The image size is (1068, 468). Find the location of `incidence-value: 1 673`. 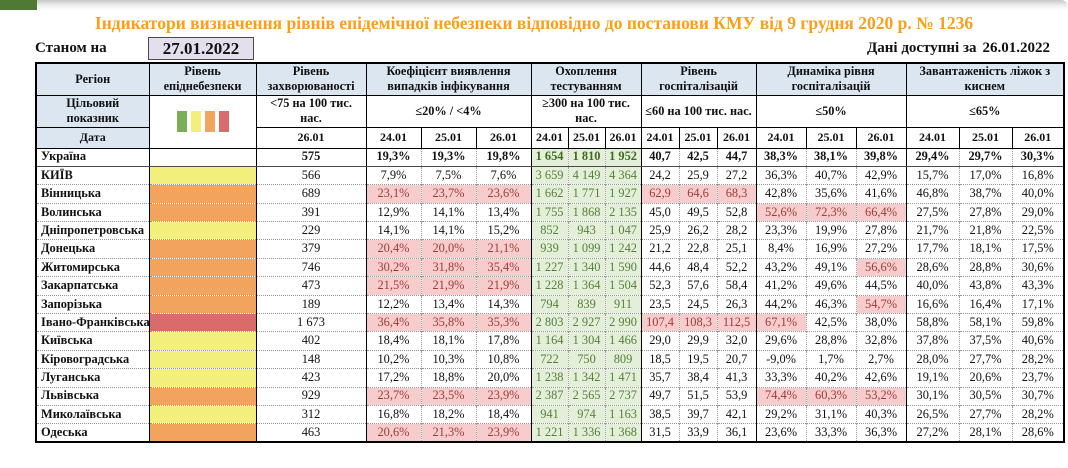

incidence-value: 1 673 is located at coordinates (310, 322).